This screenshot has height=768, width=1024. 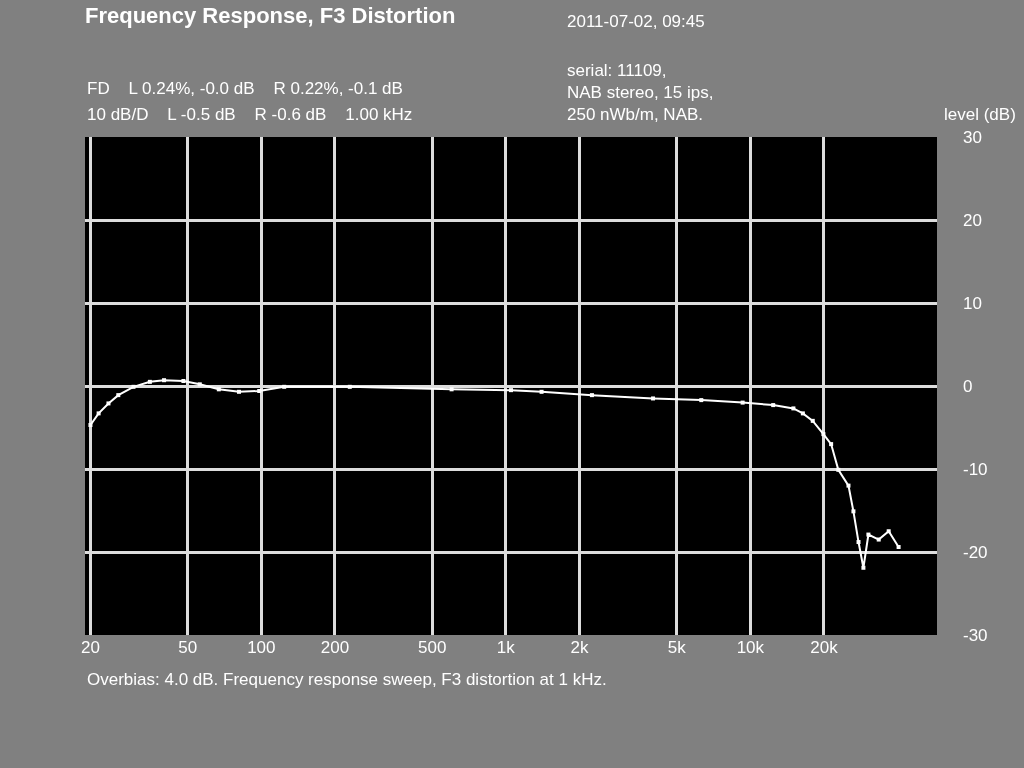 I want to click on text: 10 dB/D L -0.5 dB R -0.6 dB 1.00 kHz, so click(x=250, y=114).